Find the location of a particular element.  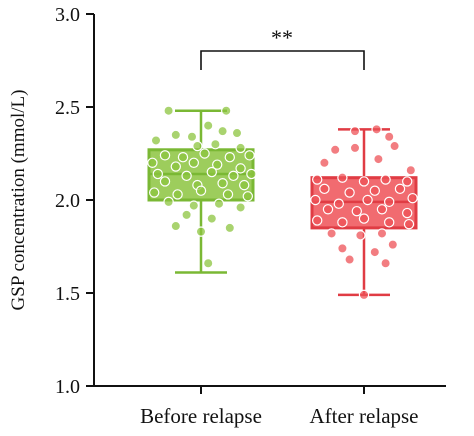

significance-label: ** is located at coordinates (282, 37).